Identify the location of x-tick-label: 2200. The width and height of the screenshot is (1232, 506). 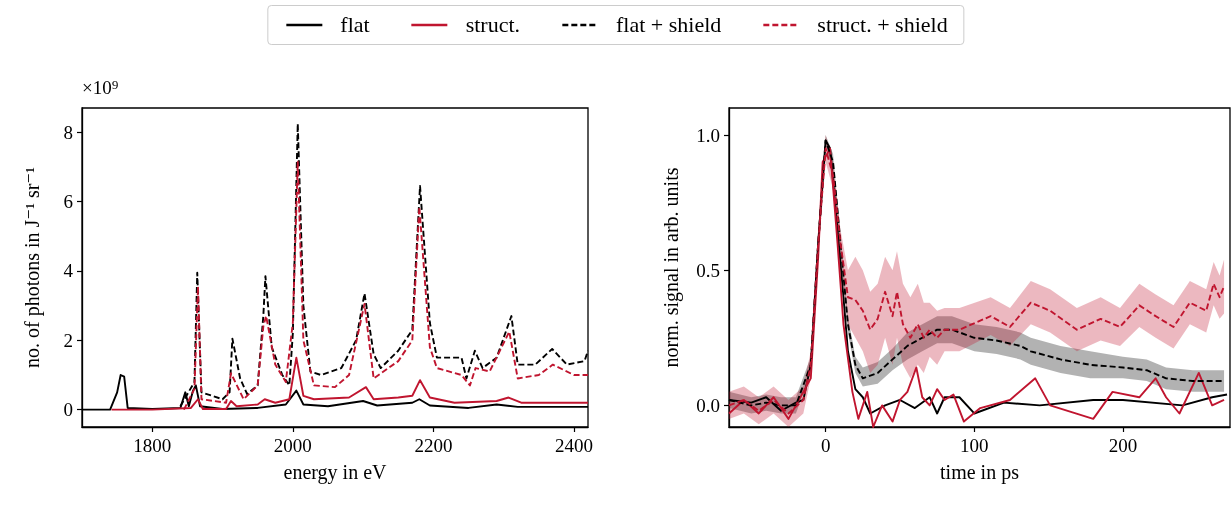
(433, 445).